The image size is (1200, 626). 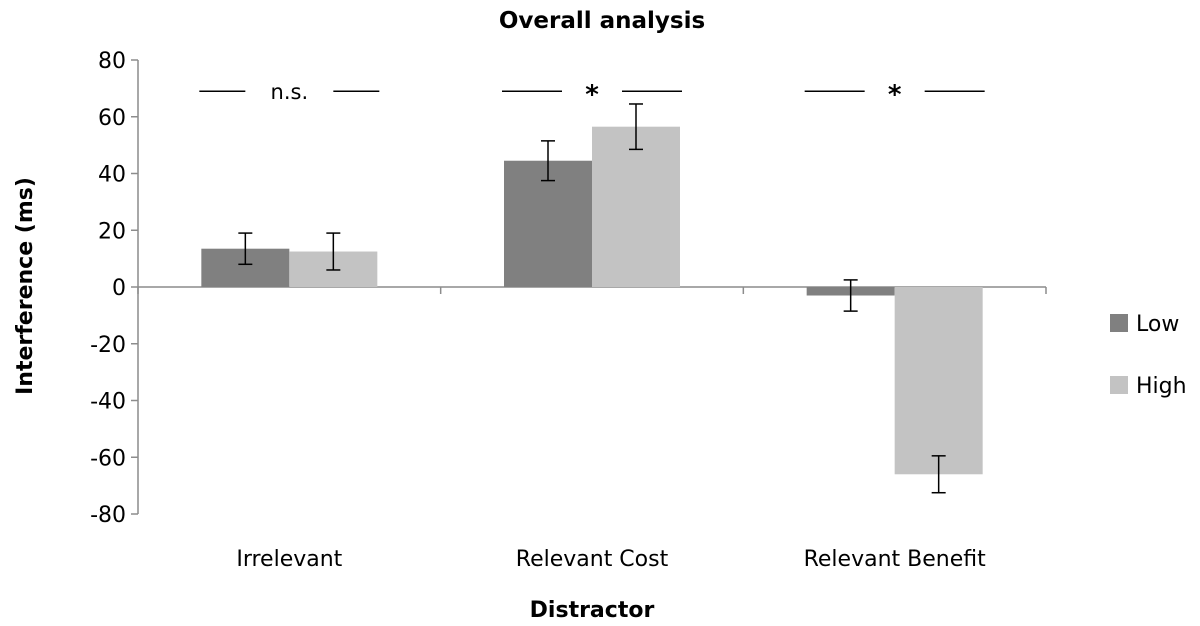 What do you see at coordinates (108, 402) in the screenshot?
I see `y-tick-label: -40` at bounding box center [108, 402].